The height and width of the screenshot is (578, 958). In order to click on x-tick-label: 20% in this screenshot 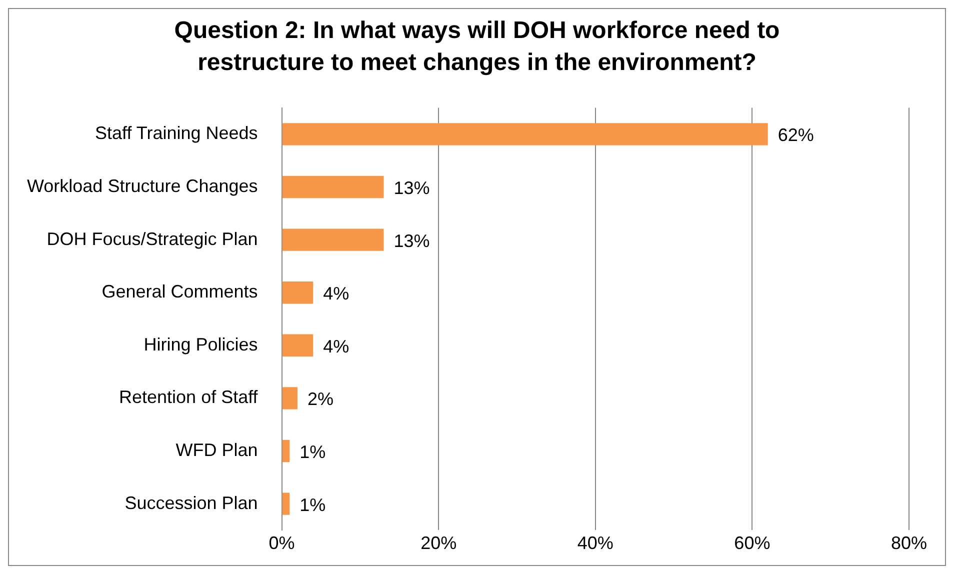, I will do `click(438, 542)`.